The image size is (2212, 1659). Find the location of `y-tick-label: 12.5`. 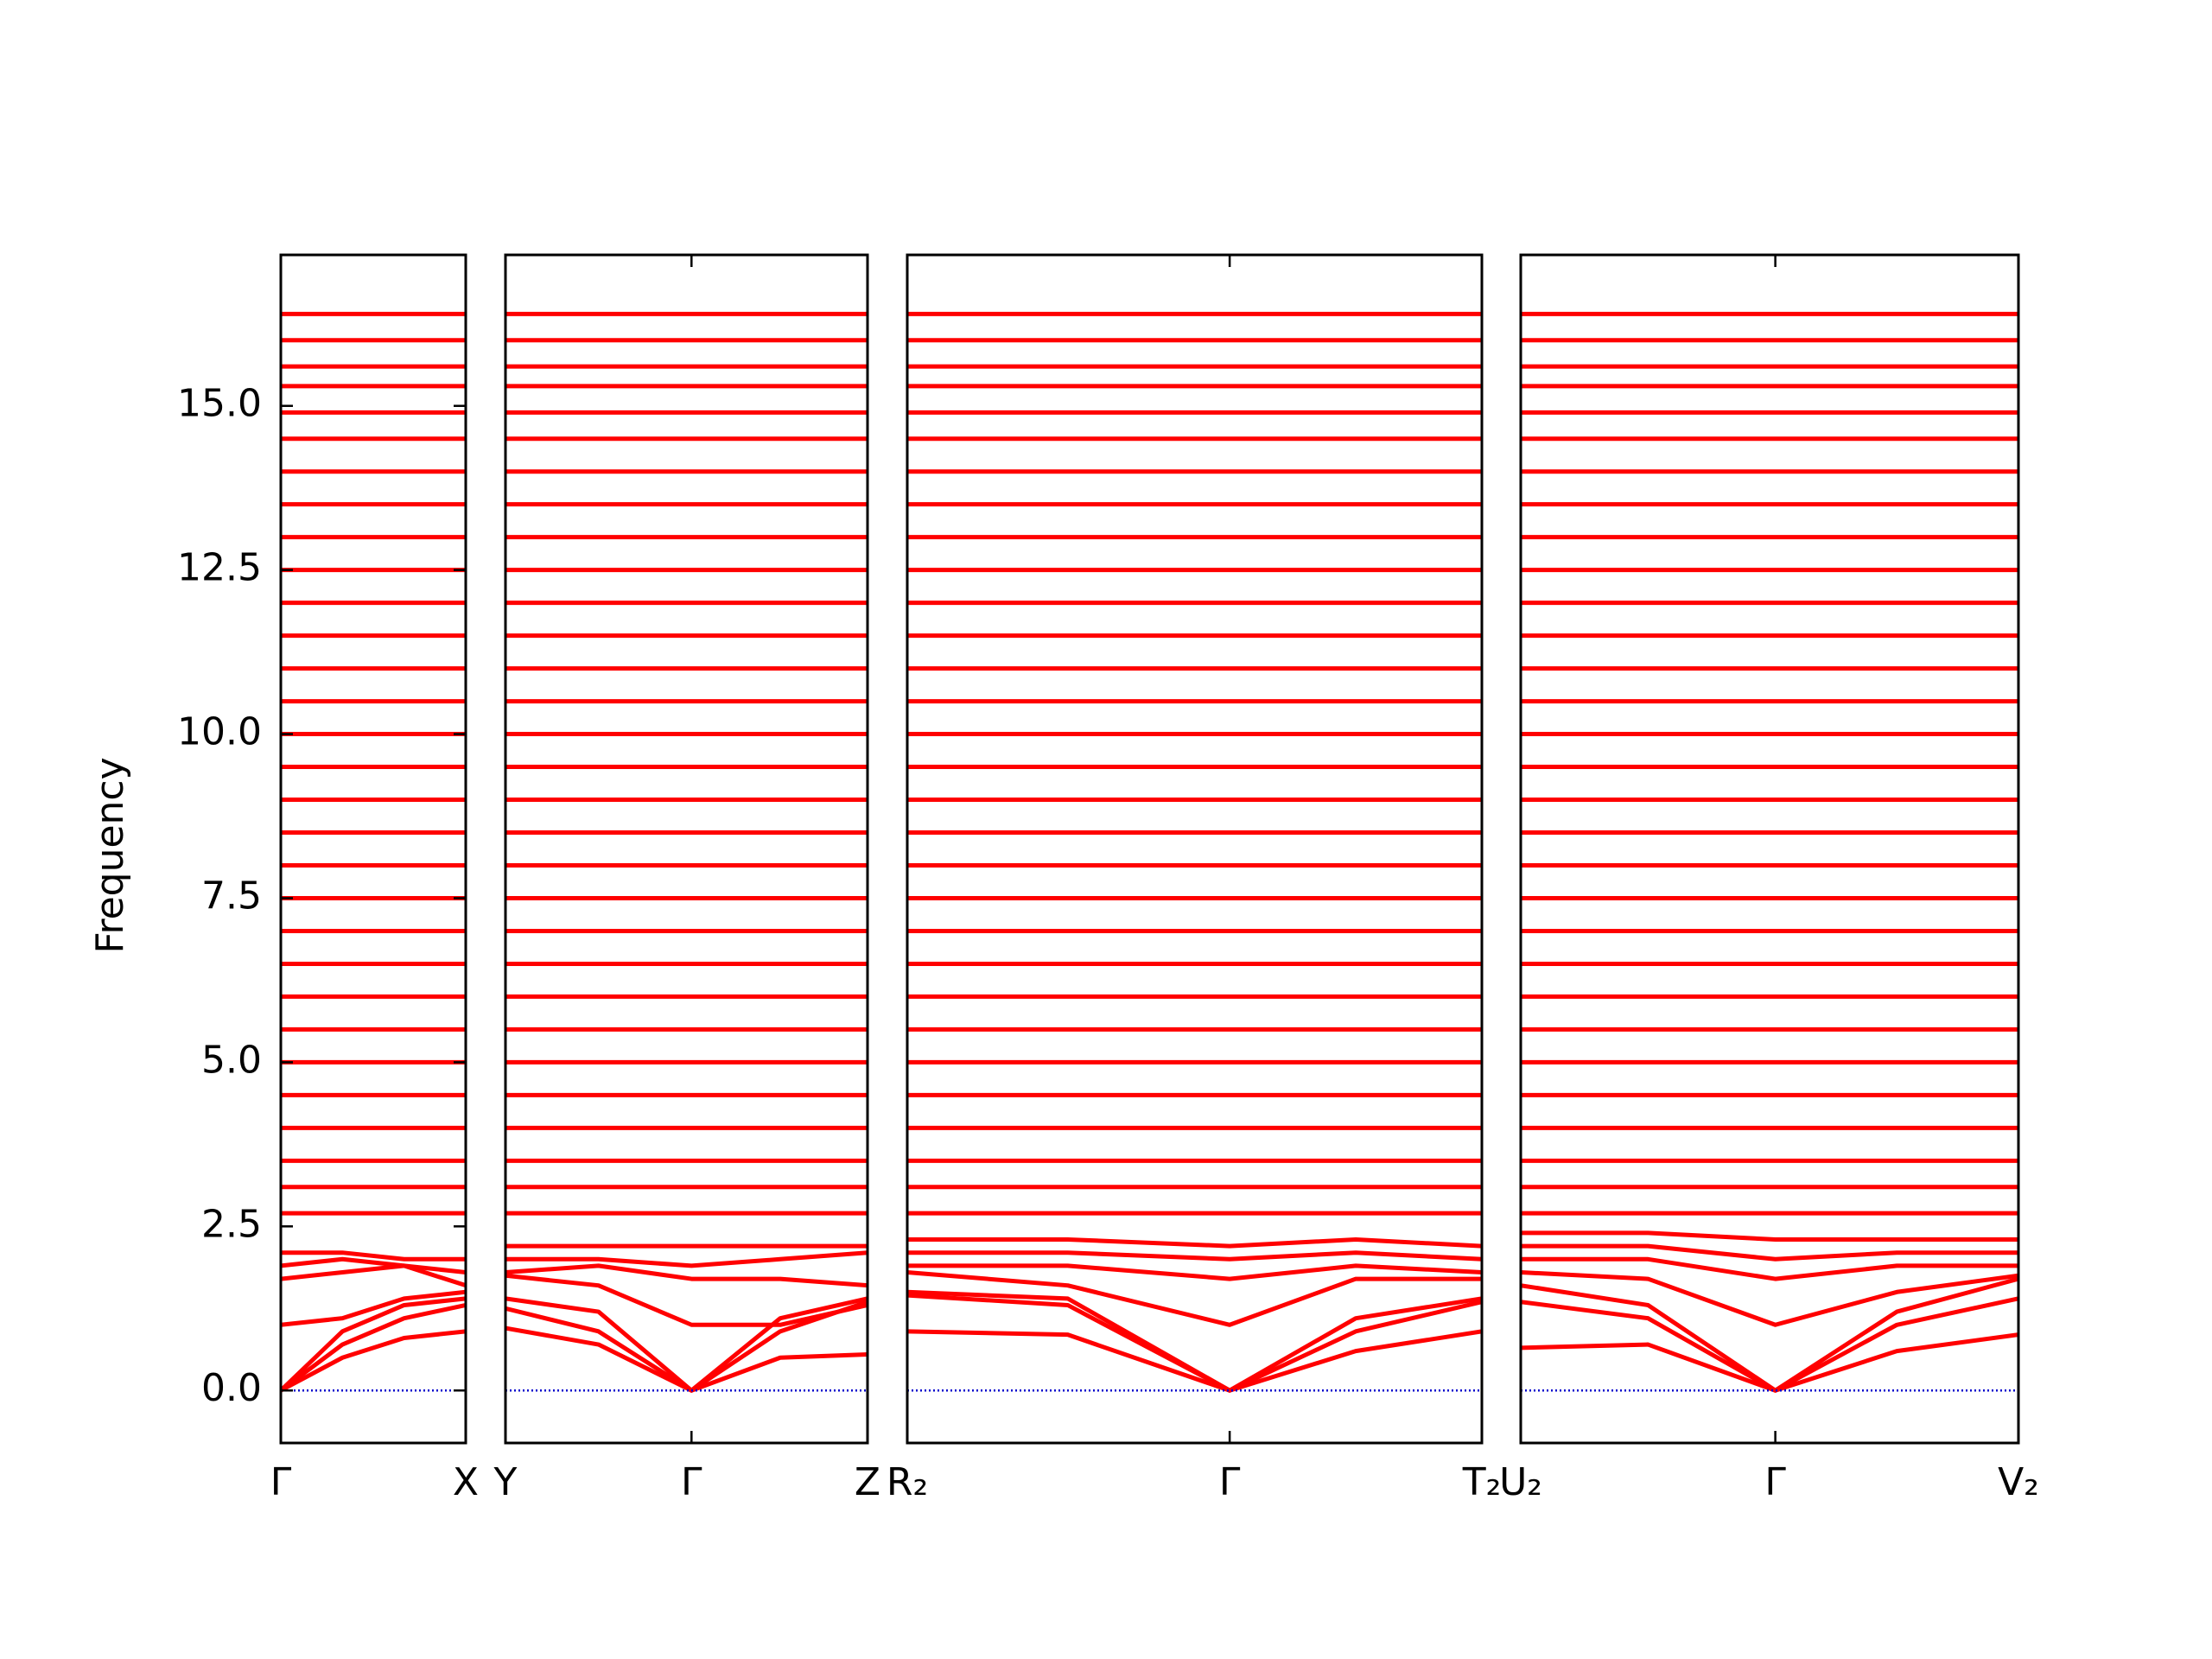

y-tick-label: 12.5 is located at coordinates (219, 568).